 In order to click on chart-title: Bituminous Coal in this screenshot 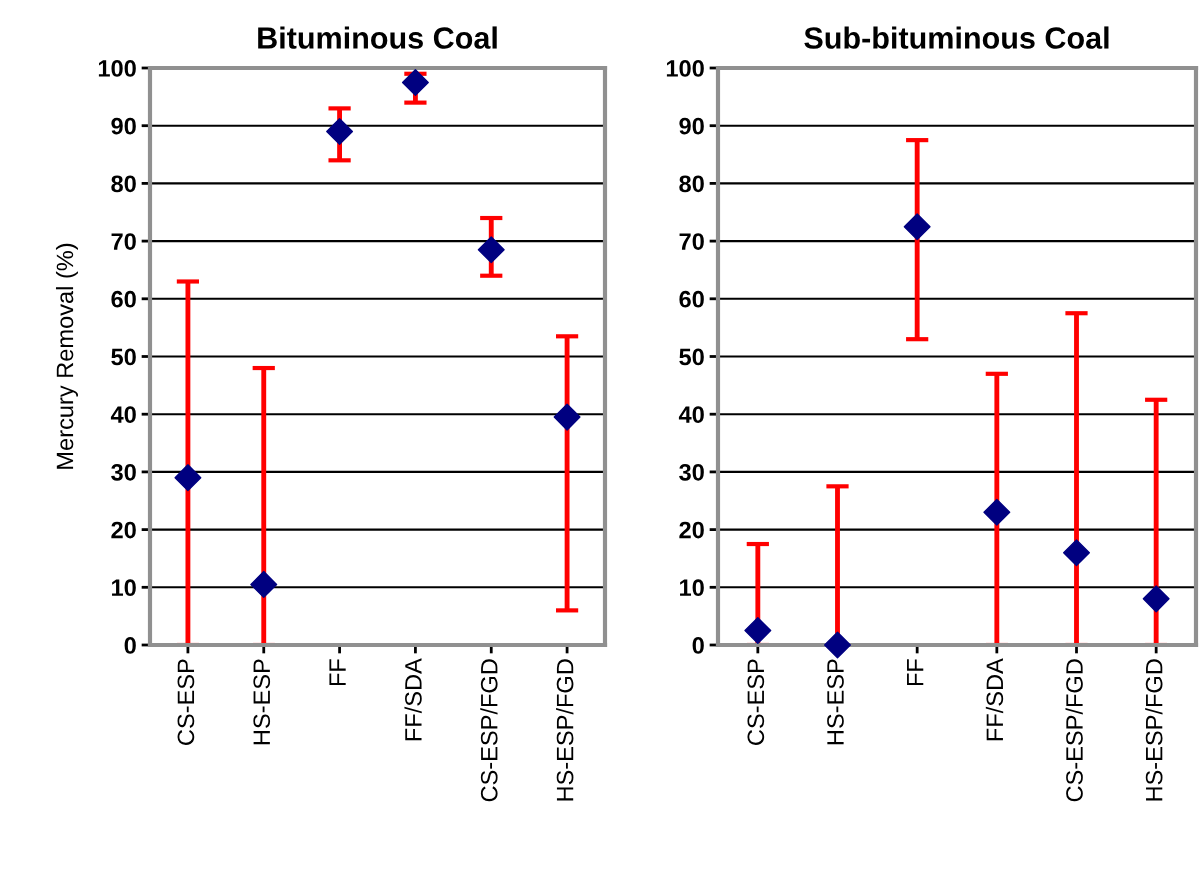, I will do `click(377, 37)`.